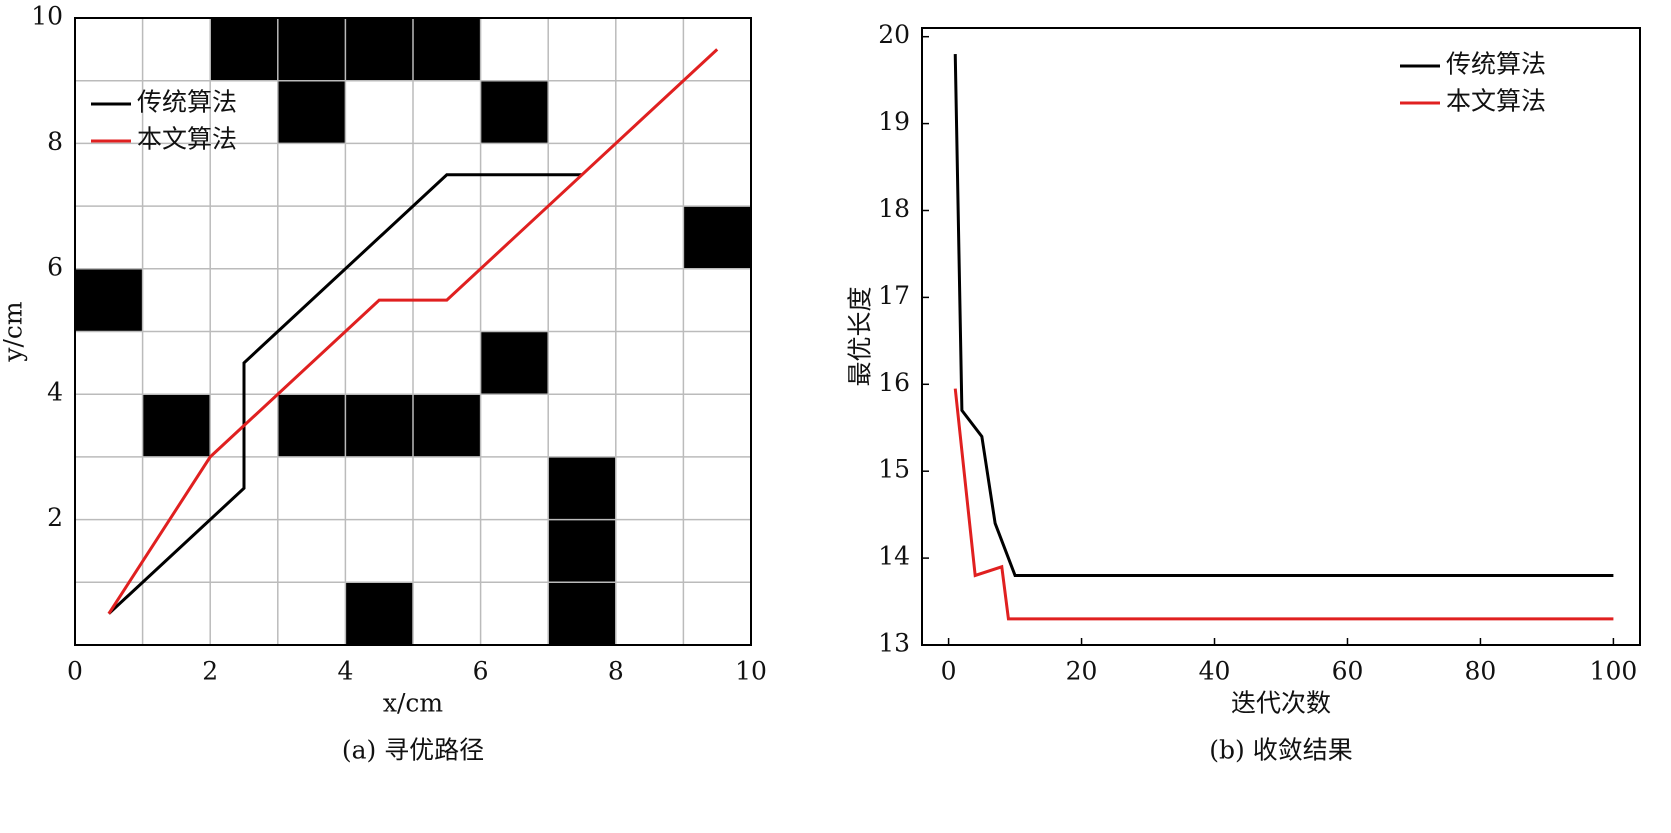  Describe the element at coordinates (894, 34) in the screenshot. I see `y-tick-label: 20` at that location.